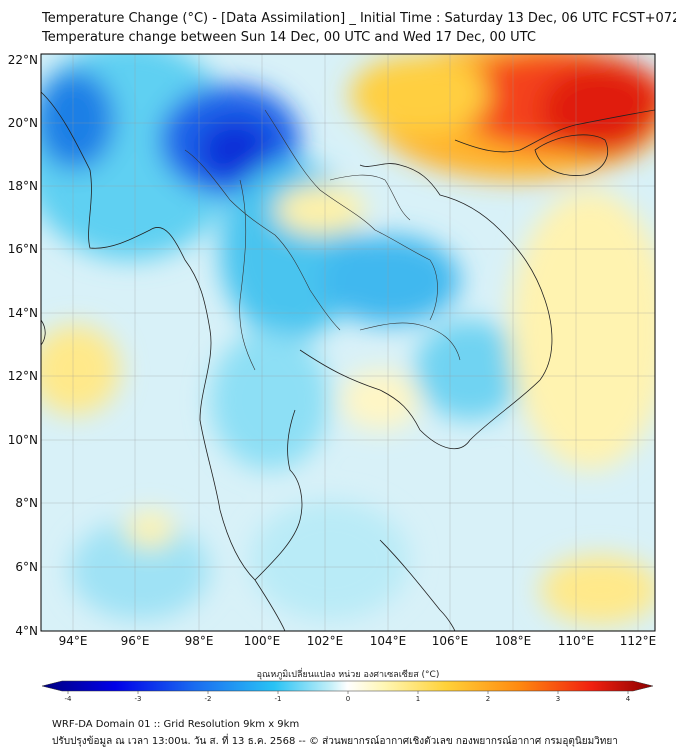 The height and width of the screenshot is (756, 676). What do you see at coordinates (262, 641) in the screenshot?
I see `lon-label: 100°E` at bounding box center [262, 641].